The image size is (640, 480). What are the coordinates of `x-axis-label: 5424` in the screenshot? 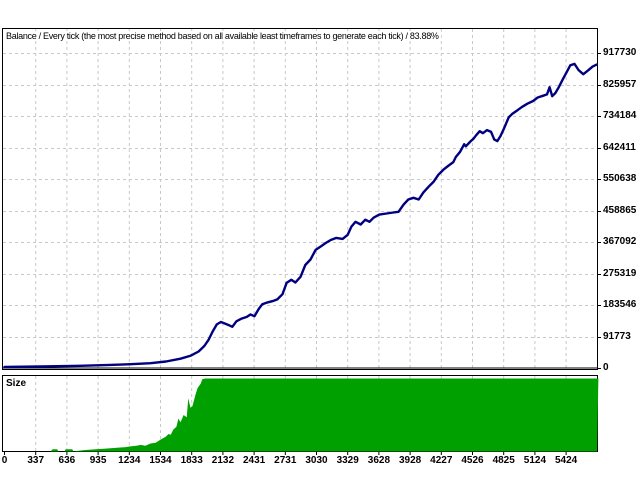 It's located at (566, 460).